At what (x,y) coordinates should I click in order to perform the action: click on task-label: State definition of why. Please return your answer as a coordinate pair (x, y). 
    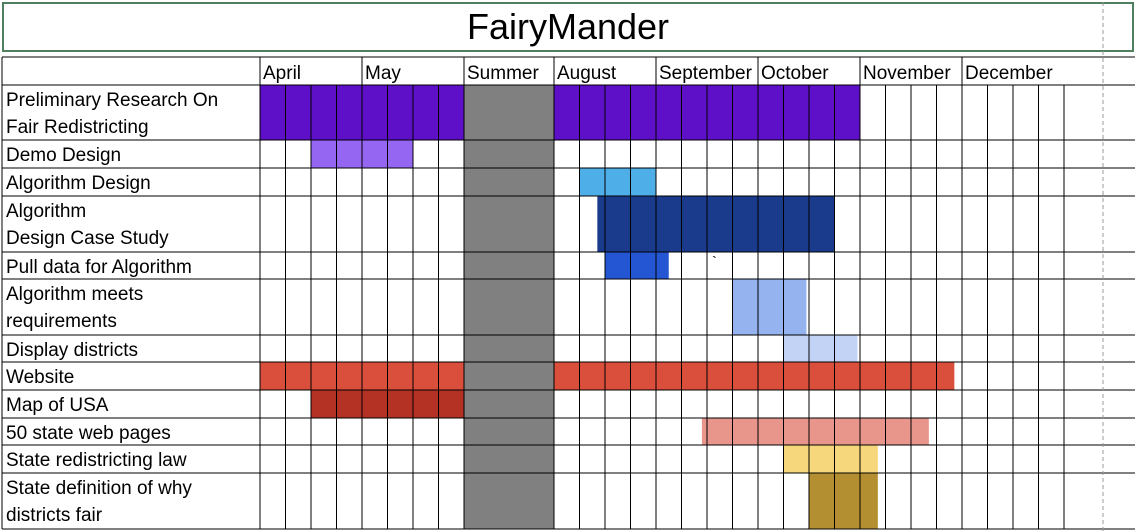
    Looking at the image, I should click on (99, 488).